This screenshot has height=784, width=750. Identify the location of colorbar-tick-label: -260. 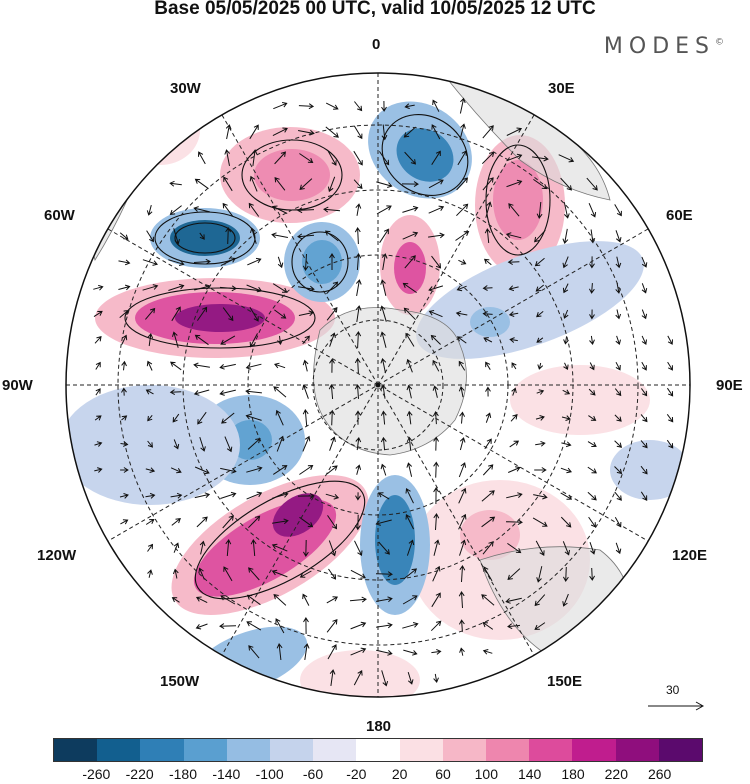
(96, 774).